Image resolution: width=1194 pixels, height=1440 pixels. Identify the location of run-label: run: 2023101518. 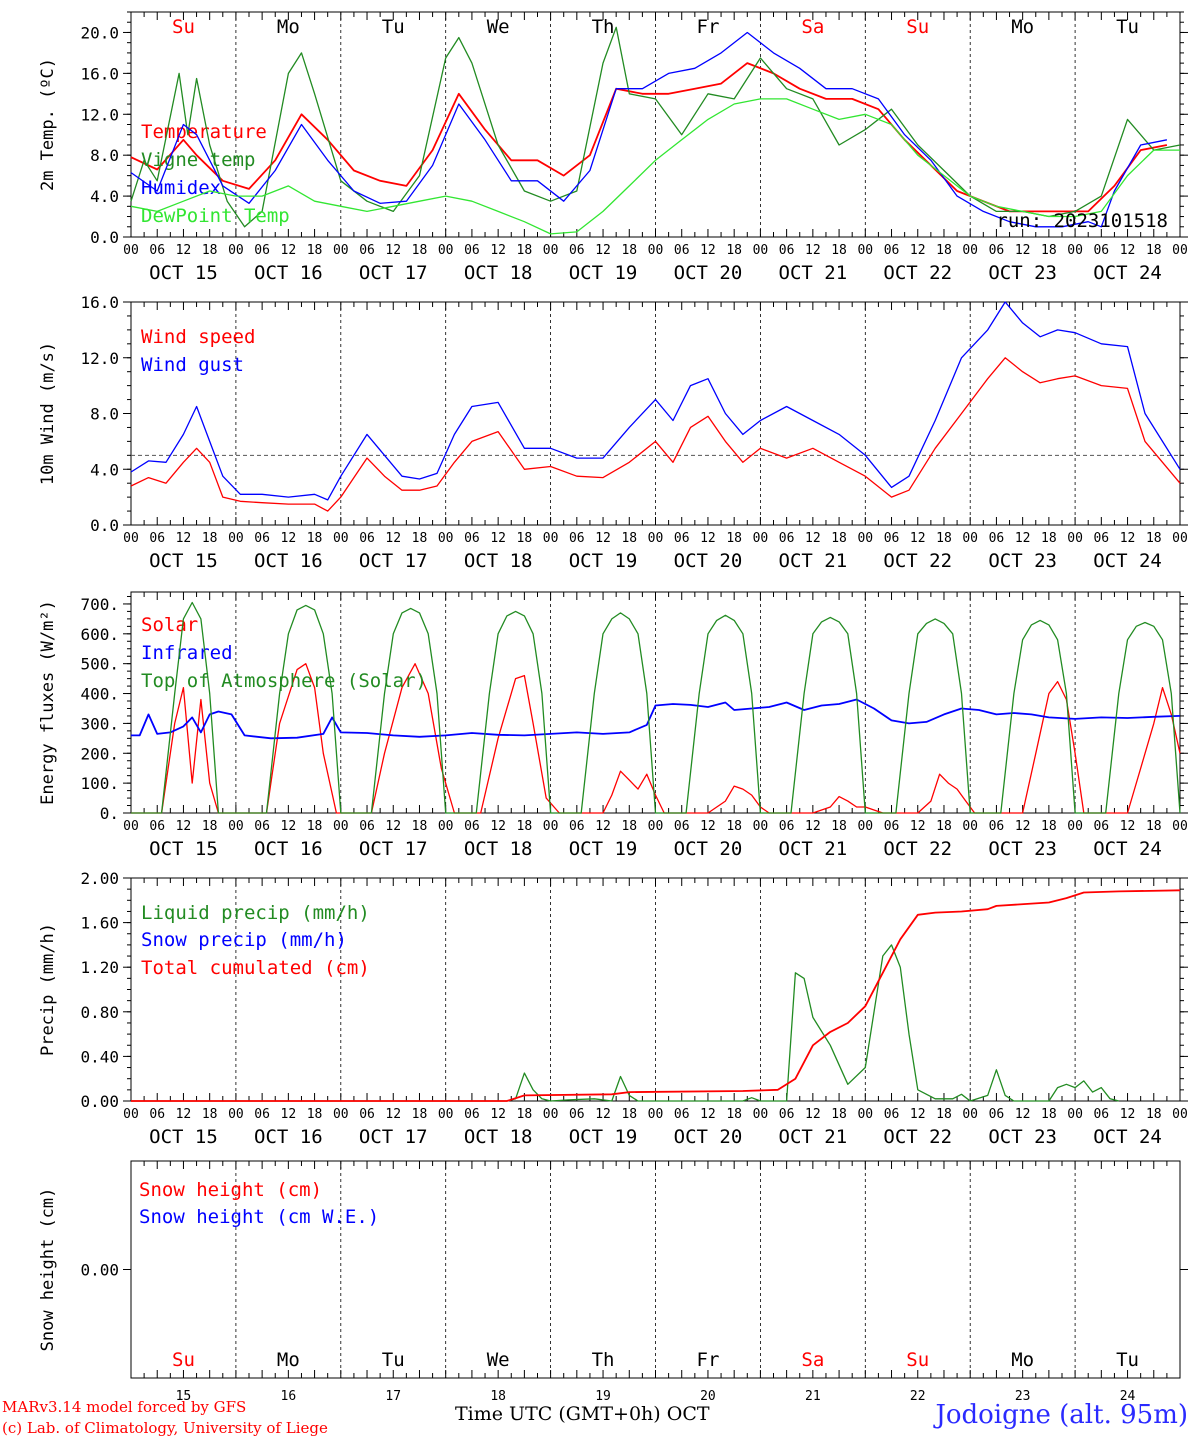
(1082, 221).